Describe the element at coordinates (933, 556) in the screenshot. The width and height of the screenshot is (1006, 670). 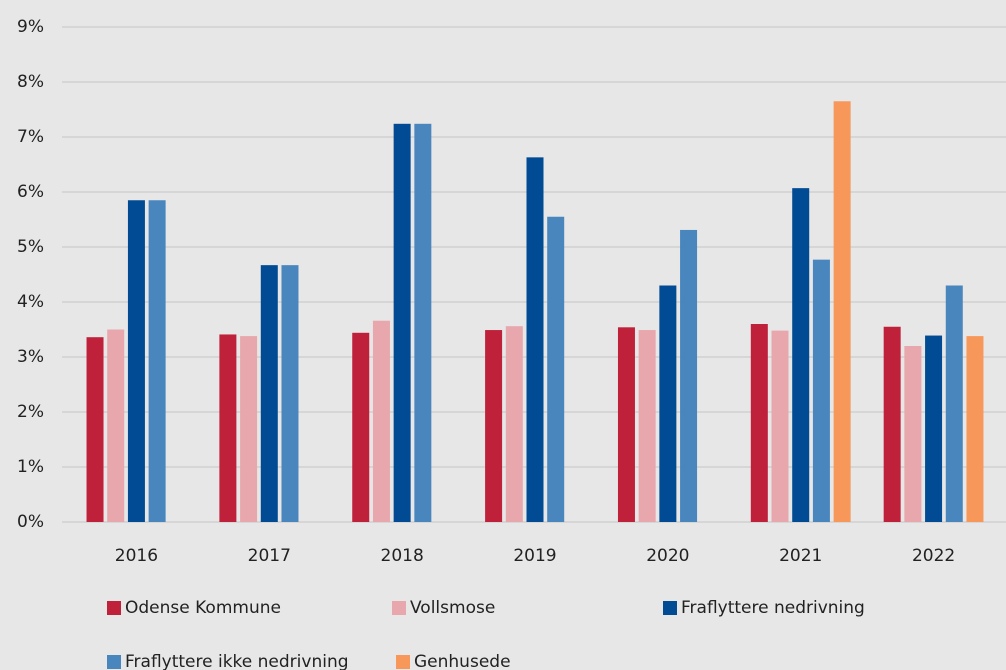
I see `x-tick-label: 2022` at that location.